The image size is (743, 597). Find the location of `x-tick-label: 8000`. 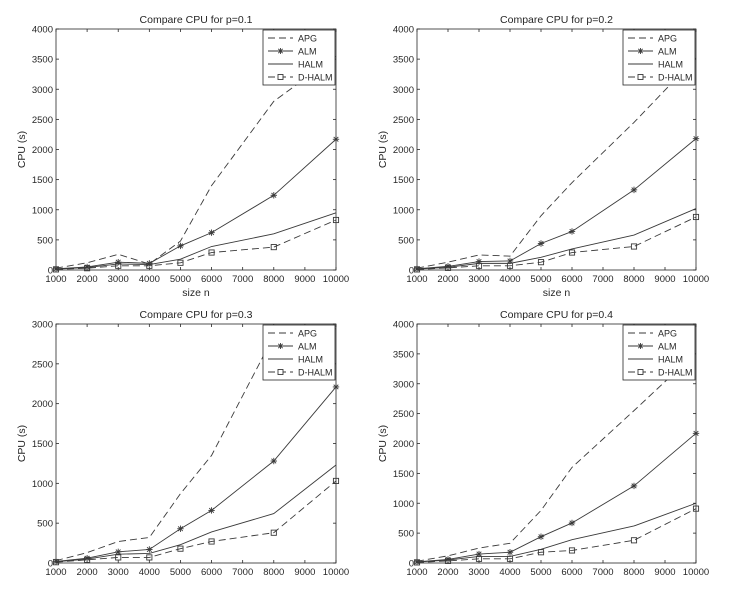

x-tick-label: 8000 is located at coordinates (633, 279).